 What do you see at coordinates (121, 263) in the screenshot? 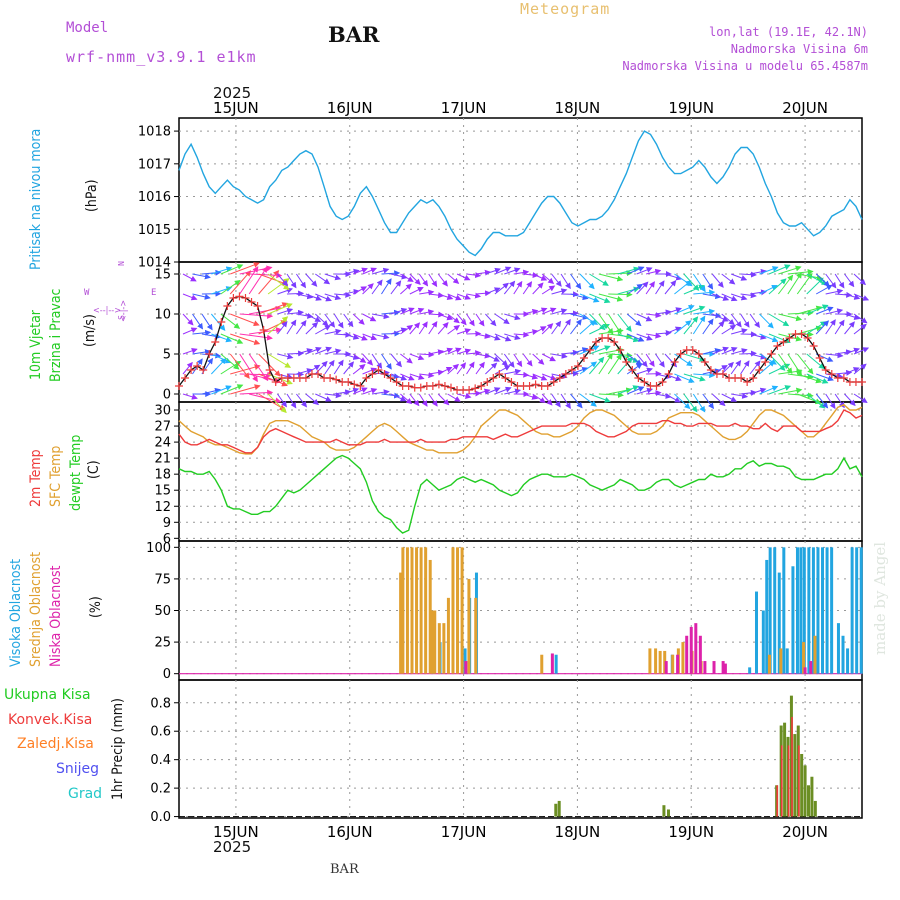
I see `compass-north: N` at bounding box center [121, 263].